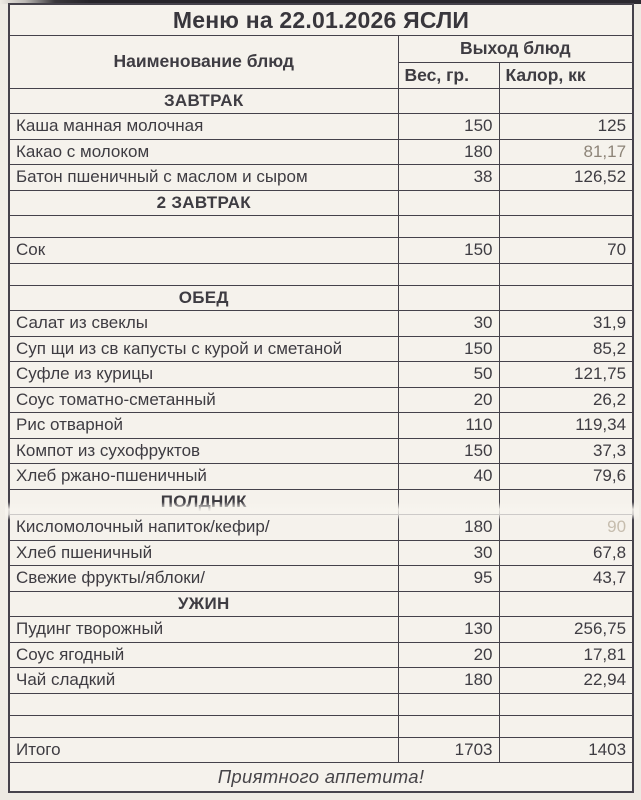 Image resolution: width=641 pixels, height=800 pixels. I want to click on calorie-cell: 26,2, so click(566, 399).